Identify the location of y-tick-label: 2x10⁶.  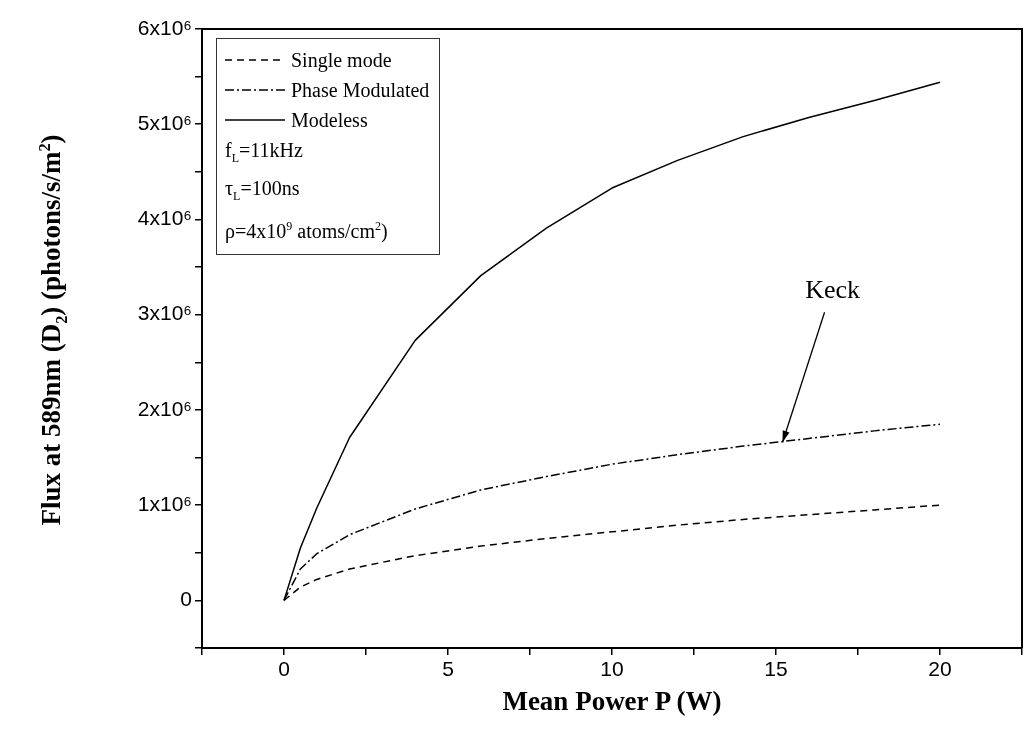
(164, 408).